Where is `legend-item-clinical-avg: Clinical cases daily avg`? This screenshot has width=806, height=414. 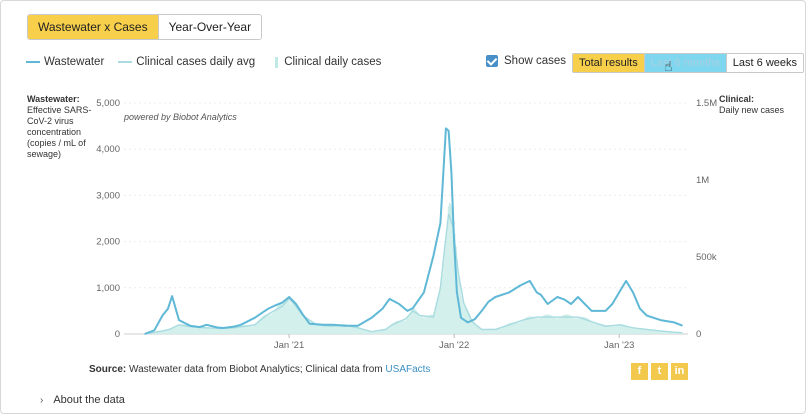 legend-item-clinical-avg: Clinical cases daily avg is located at coordinates (186, 62).